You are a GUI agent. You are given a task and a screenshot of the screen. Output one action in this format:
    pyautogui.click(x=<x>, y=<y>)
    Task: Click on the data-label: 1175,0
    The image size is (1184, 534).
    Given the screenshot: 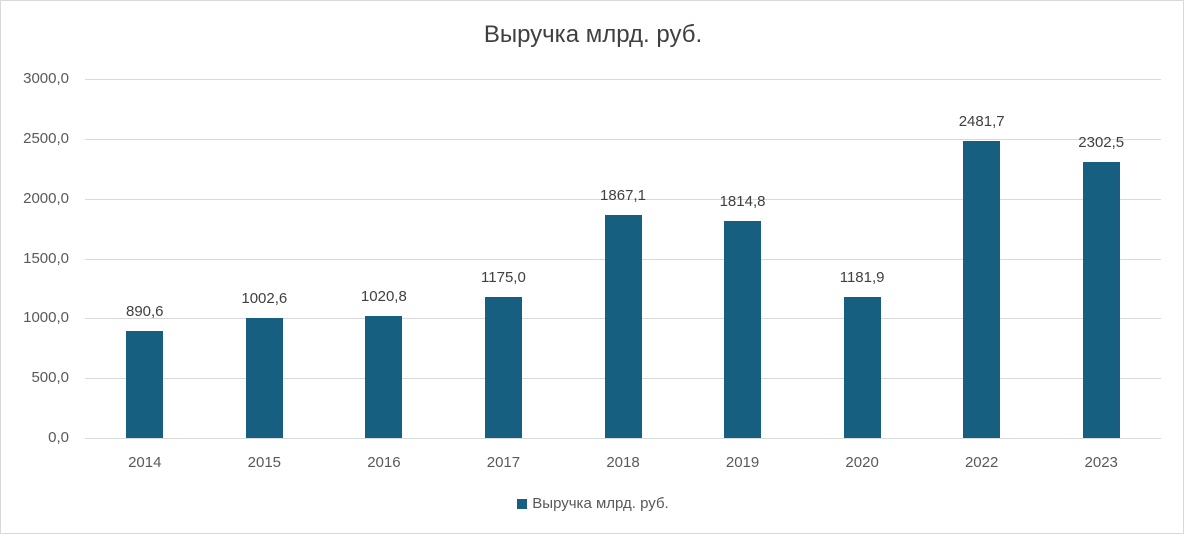 What is the action you would take?
    pyautogui.click(x=503, y=278)
    